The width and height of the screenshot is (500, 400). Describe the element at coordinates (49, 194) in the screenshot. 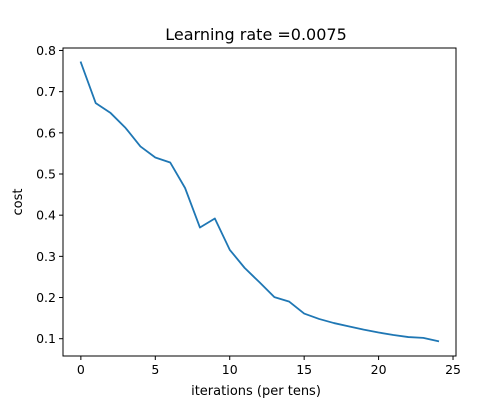

I see `y-axis: 0.1 0.2 0.3 0.4 0.5 0.6 0.7 0.8` at that location.